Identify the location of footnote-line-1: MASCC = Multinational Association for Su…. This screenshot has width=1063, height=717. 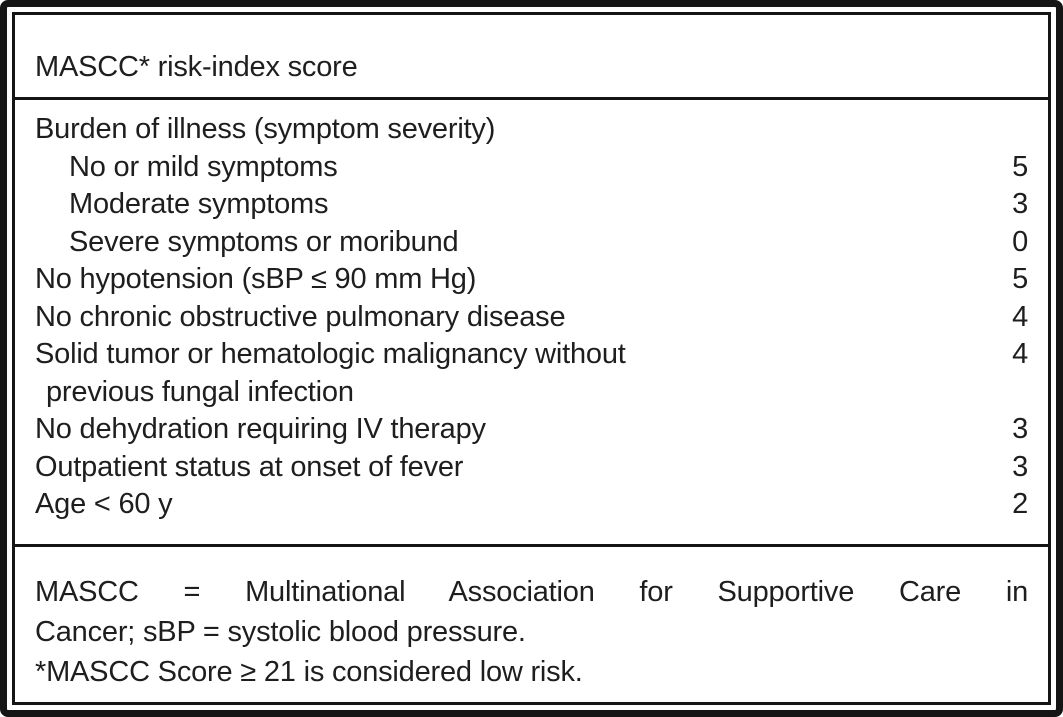
(531, 592).